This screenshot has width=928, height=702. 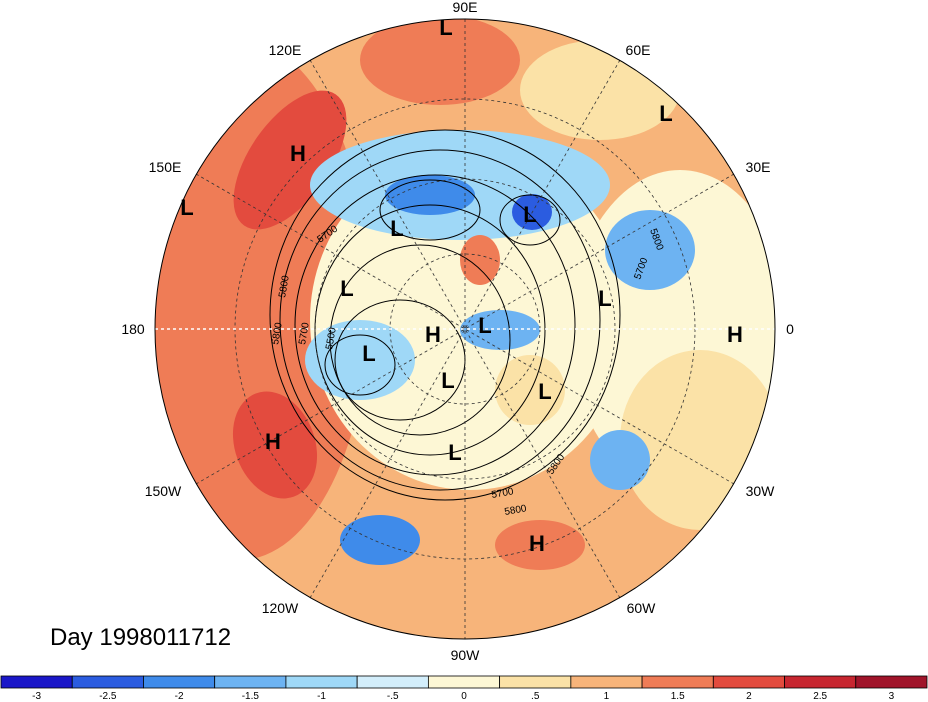 What do you see at coordinates (697, 440) in the screenshot?
I see `pale-atlantic` at bounding box center [697, 440].